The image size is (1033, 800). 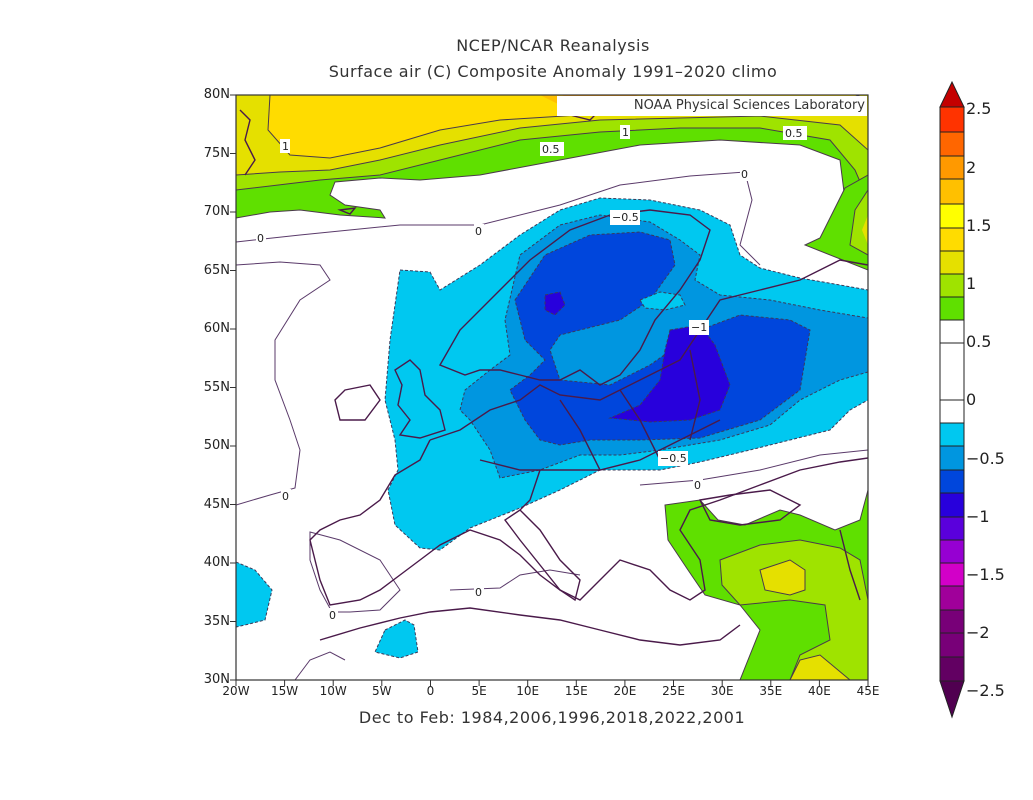 What do you see at coordinates (771, 691) in the screenshot?
I see `x-tick-label: 35E` at bounding box center [771, 691].